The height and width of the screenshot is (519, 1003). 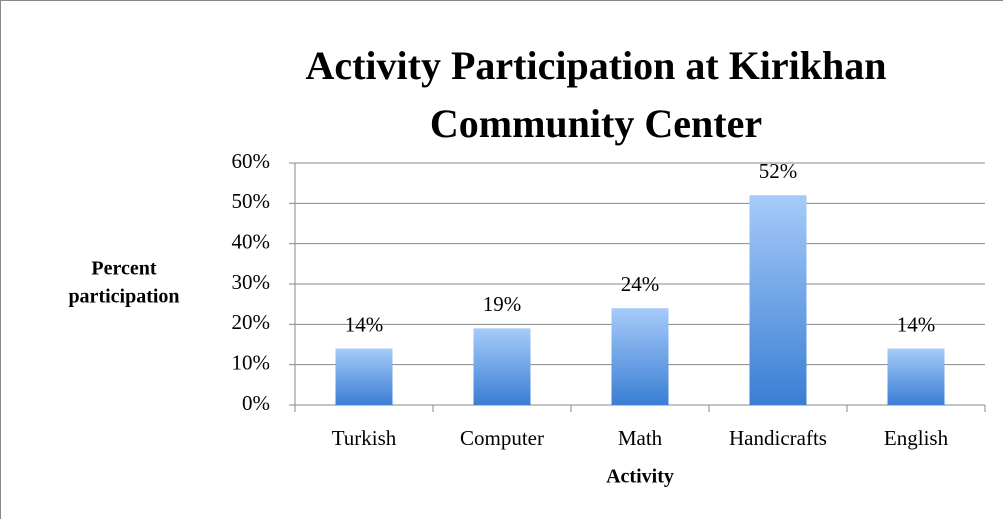 What do you see at coordinates (502, 304) in the screenshot?
I see `data-label: 19%` at bounding box center [502, 304].